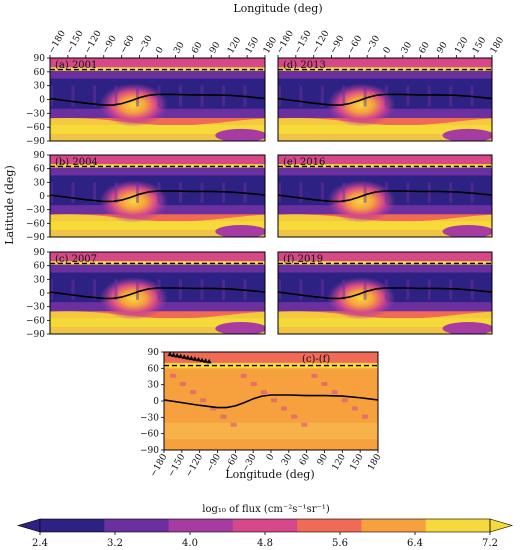  What do you see at coordinates (497, 45) in the screenshot?
I see `x-tick-label: 180` at bounding box center [497, 45].